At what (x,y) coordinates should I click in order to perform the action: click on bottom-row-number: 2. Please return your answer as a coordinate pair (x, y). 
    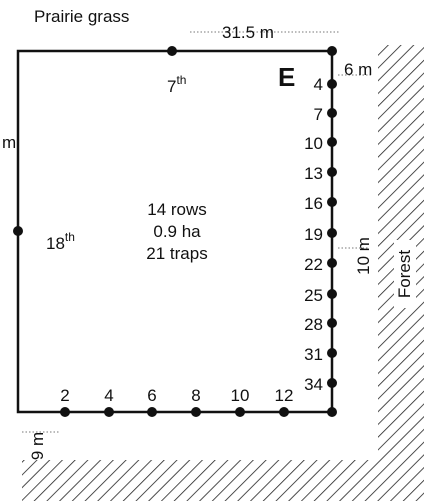
    Looking at the image, I should click on (64, 395).